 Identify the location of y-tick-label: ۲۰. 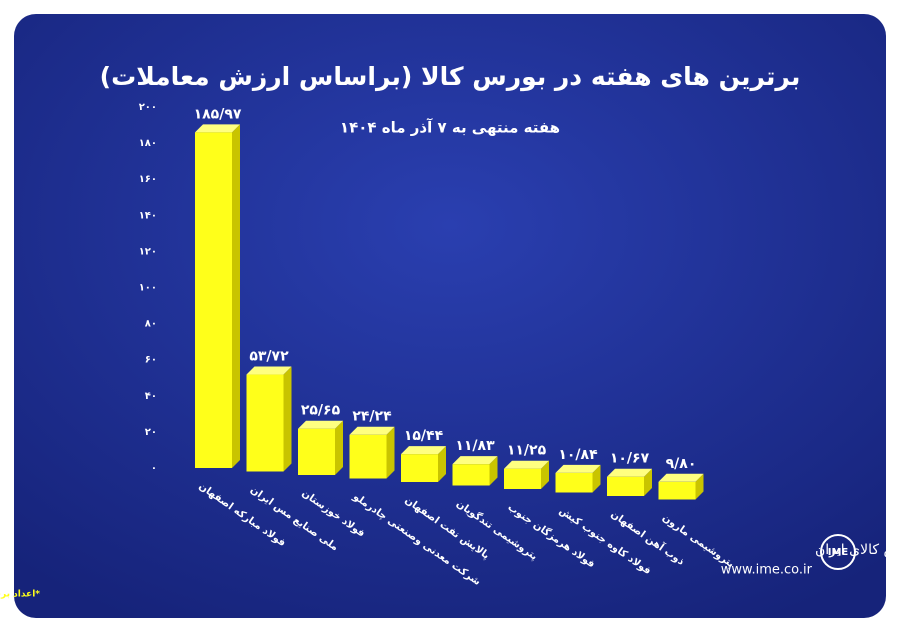
(151, 432).